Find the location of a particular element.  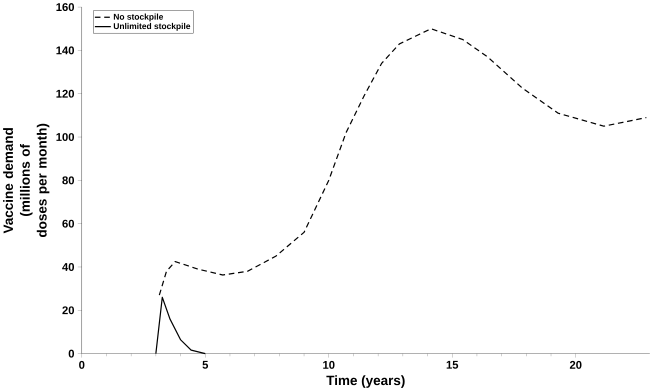

y-tick-label: 40 is located at coordinates (68, 267).